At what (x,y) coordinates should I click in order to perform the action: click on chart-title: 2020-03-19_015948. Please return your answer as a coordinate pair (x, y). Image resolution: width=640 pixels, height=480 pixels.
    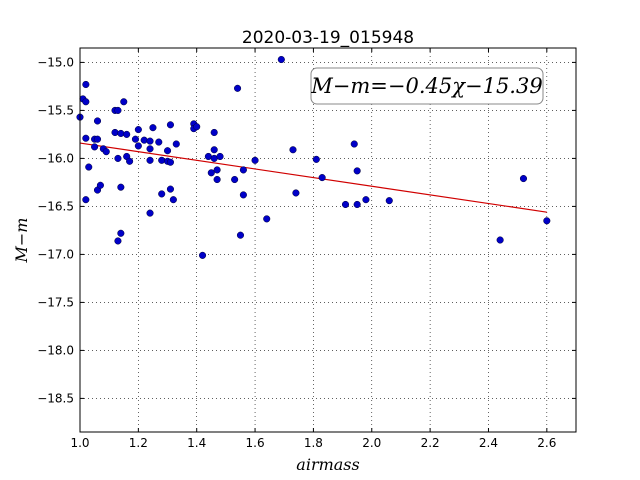
    Looking at the image, I should click on (328, 38).